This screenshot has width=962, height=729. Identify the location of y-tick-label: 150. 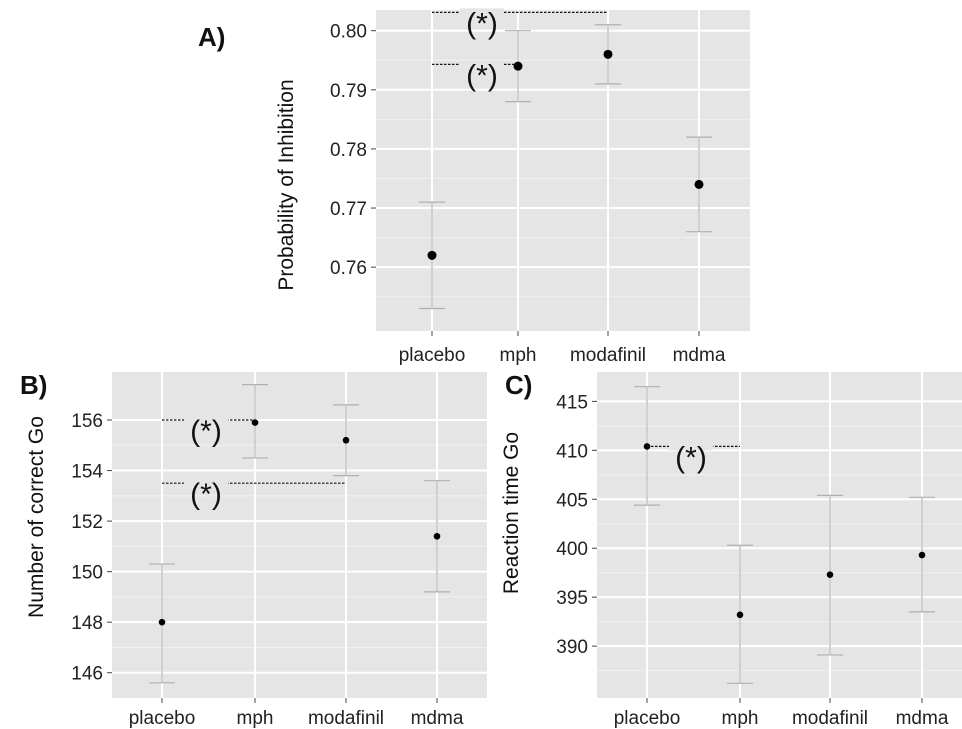
(87, 573).